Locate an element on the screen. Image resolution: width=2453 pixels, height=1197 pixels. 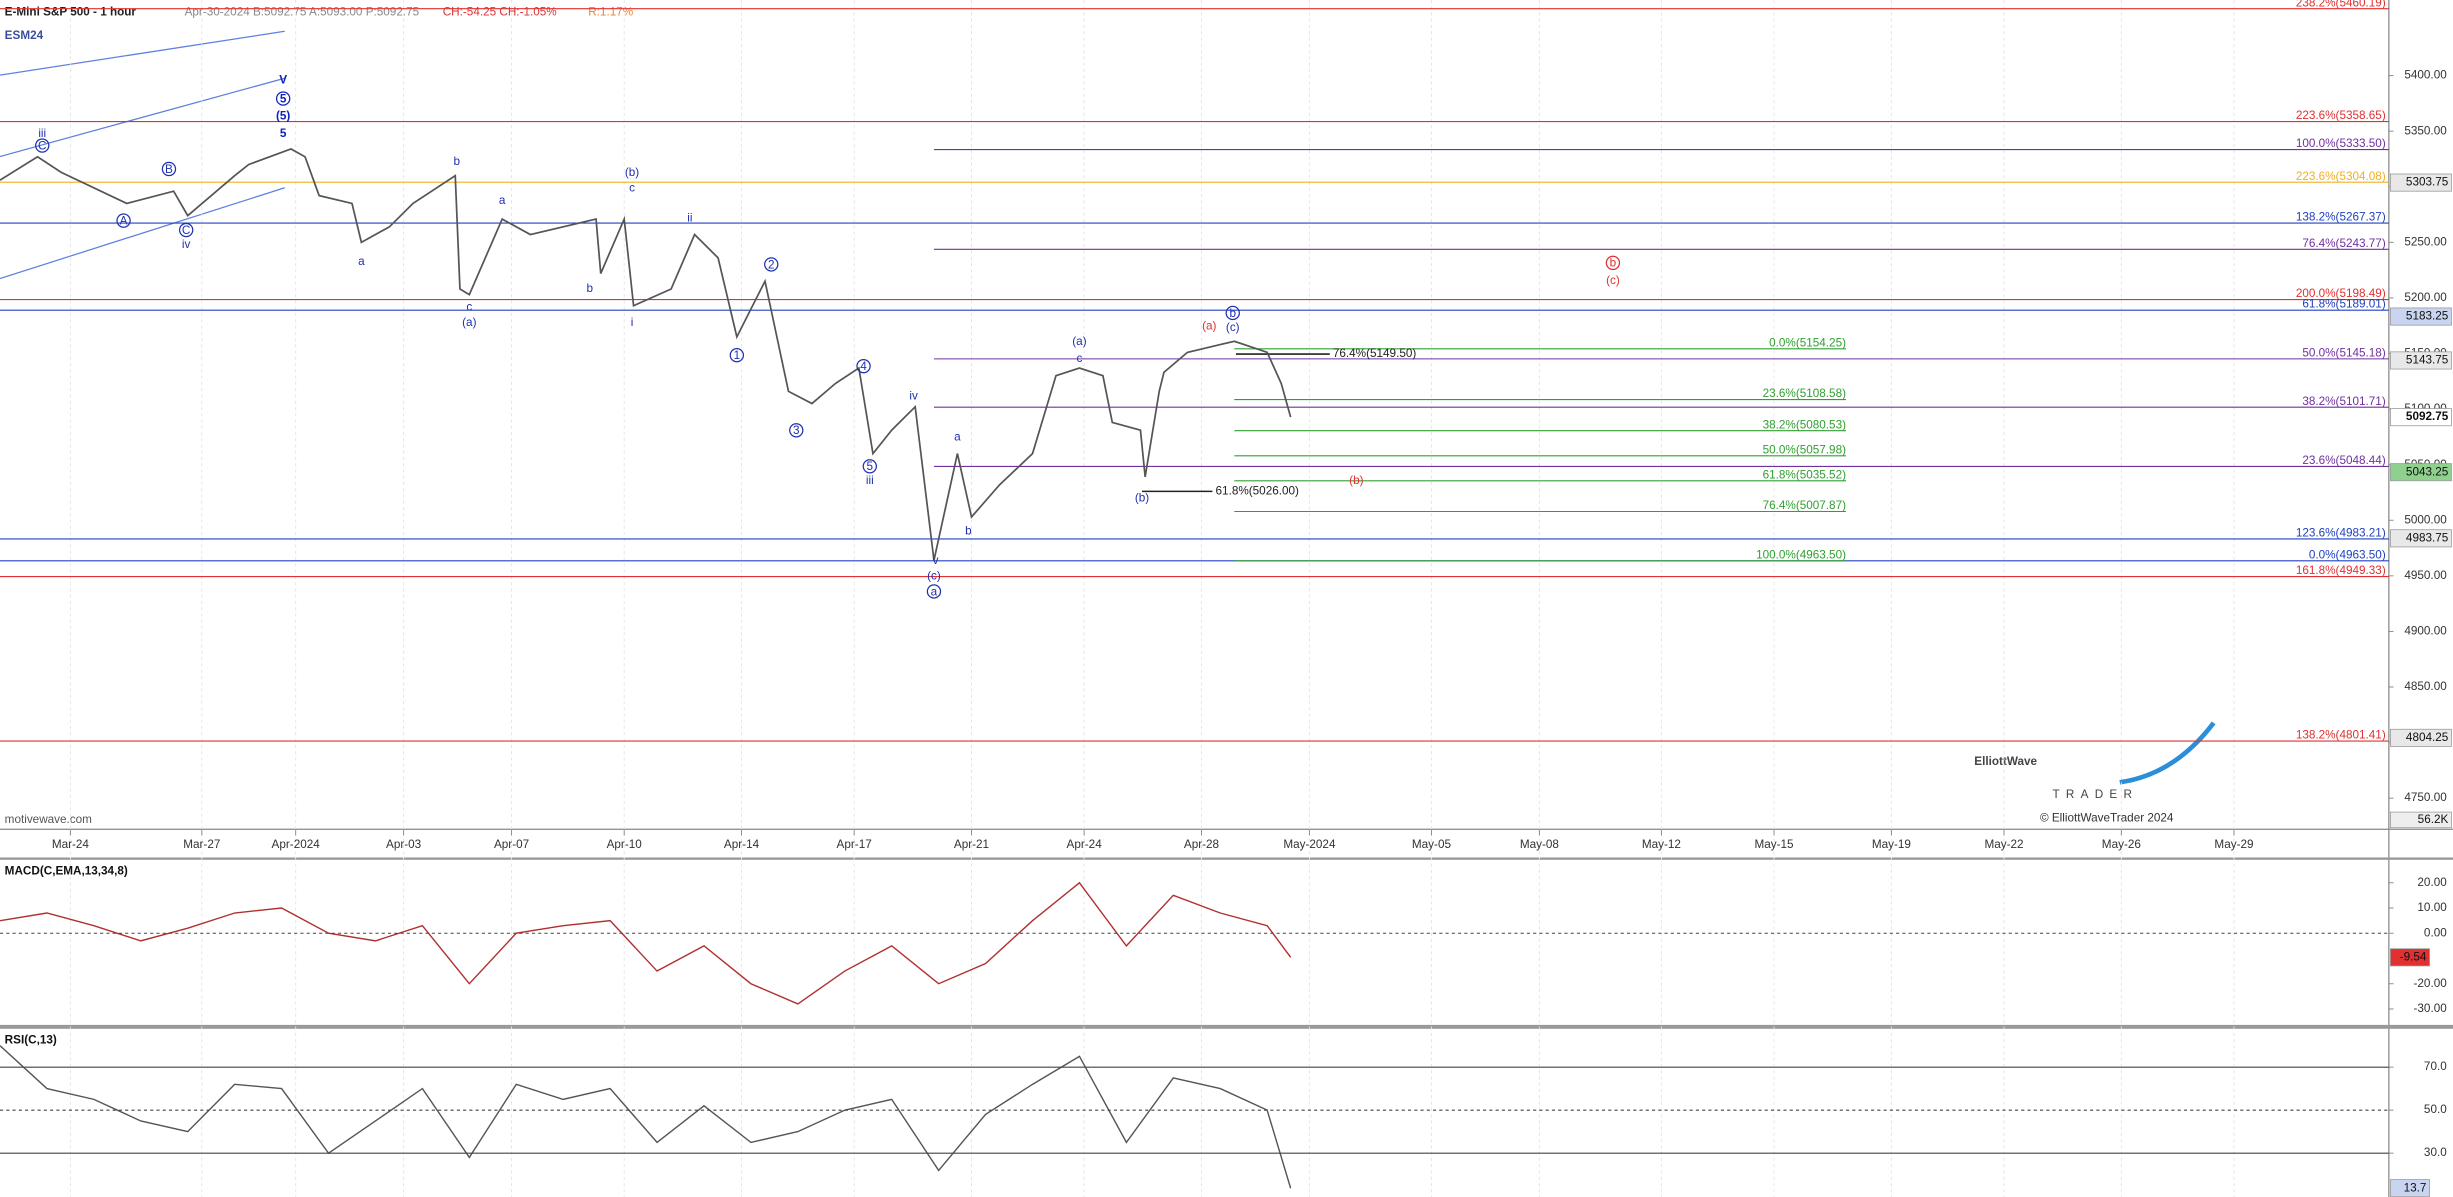
wave-label: v is located at coordinates (936, 560).